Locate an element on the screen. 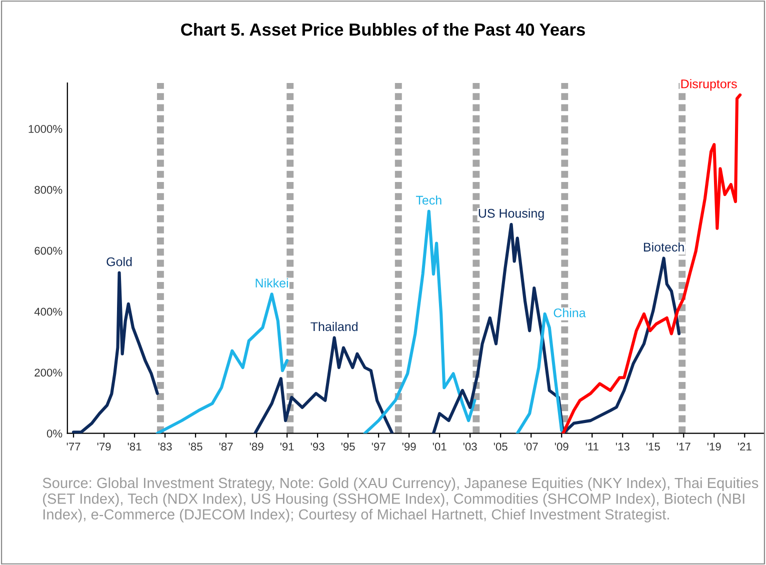  x-tick-label: '07 is located at coordinates (531, 446).